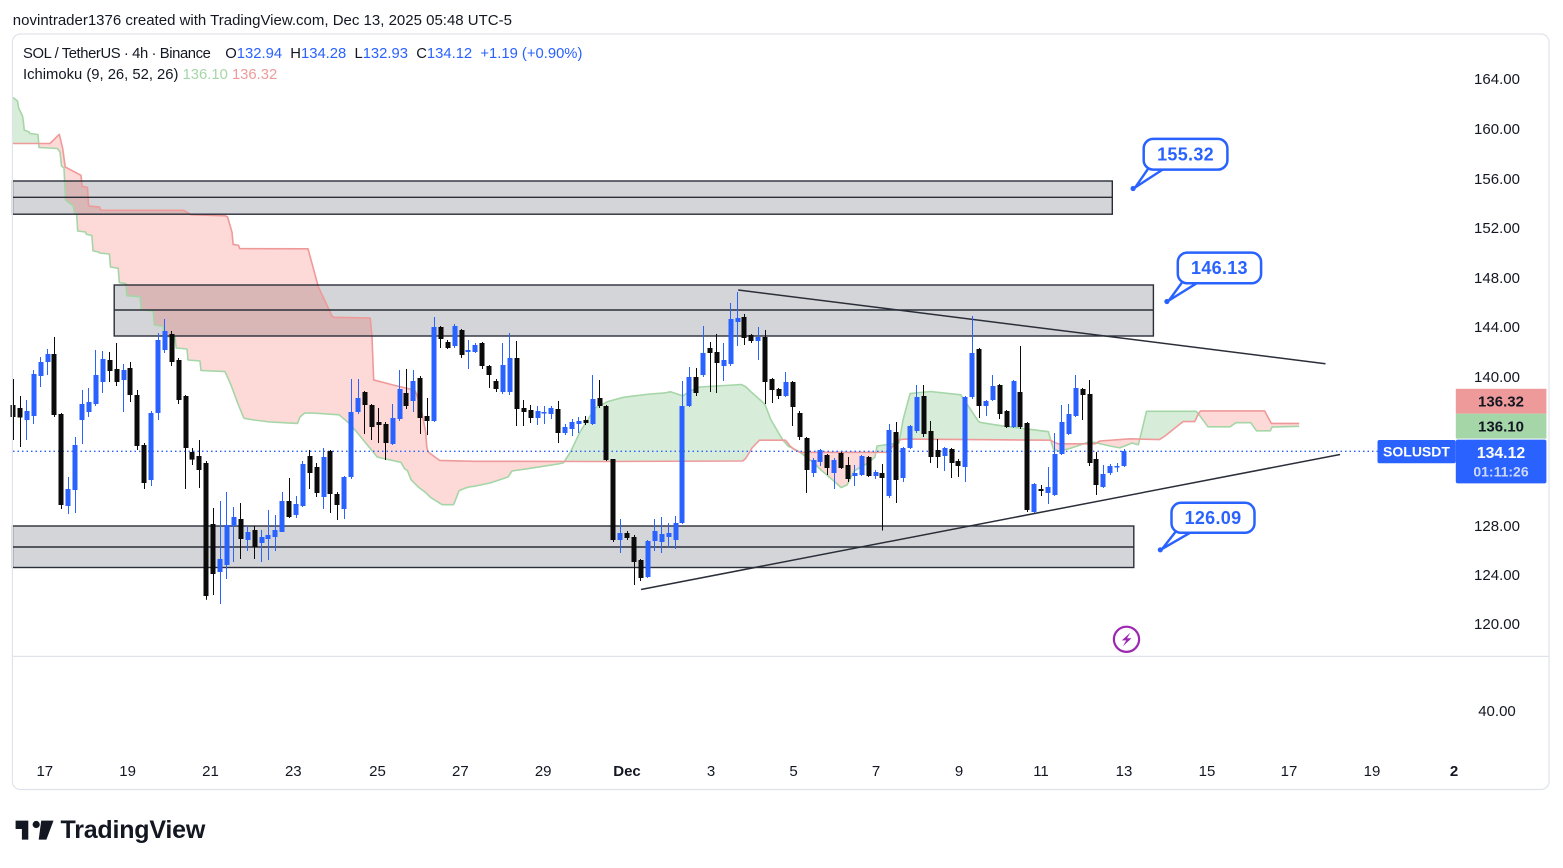 This screenshot has height=868, width=1563. Describe the element at coordinates (1501, 453) in the screenshot. I see `svg-text: 134.12` at that location.